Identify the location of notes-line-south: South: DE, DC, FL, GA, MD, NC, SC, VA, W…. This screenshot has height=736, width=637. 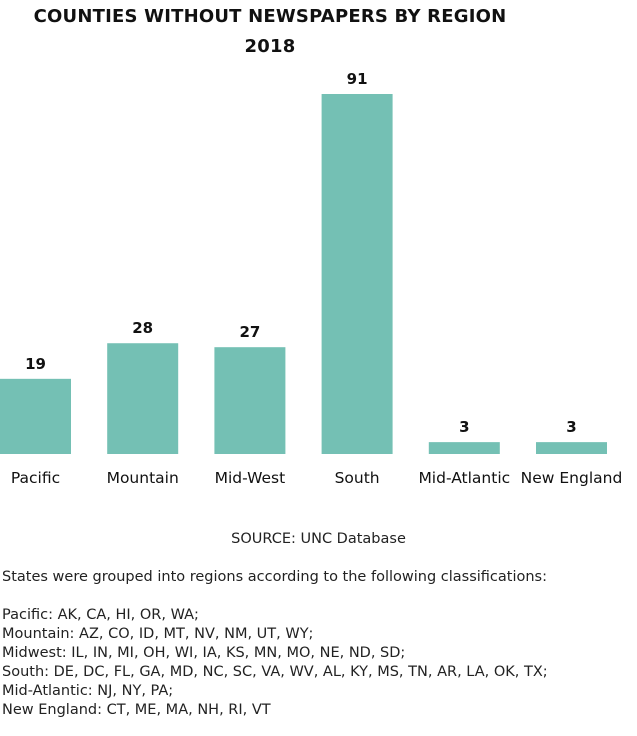
(275, 672).